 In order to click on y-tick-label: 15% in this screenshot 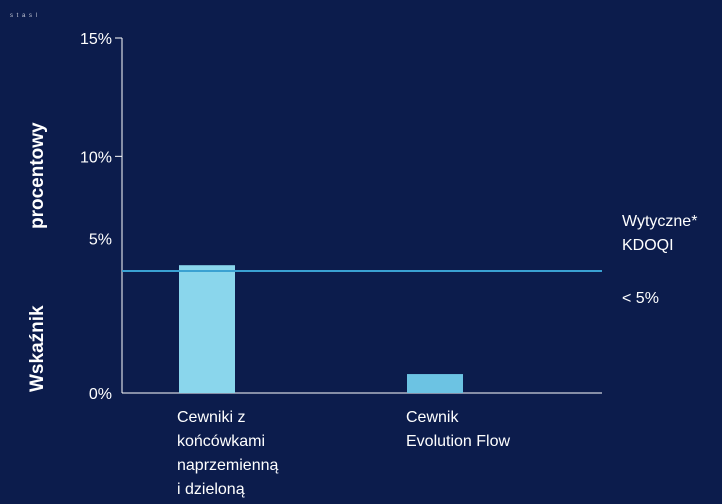, I will do `click(96, 39)`.